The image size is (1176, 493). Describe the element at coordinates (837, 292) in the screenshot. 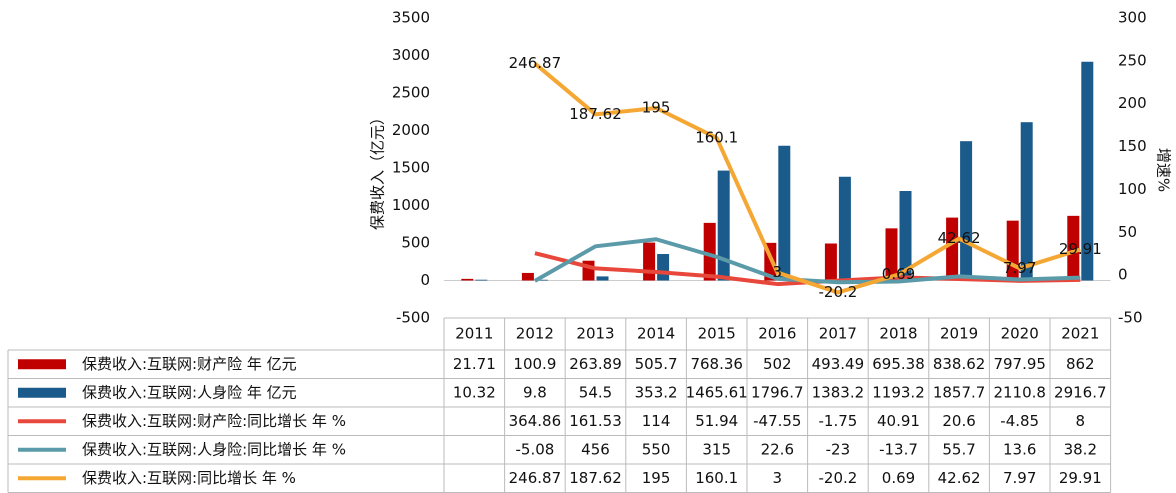

I see `data-label: -20.2` at that location.